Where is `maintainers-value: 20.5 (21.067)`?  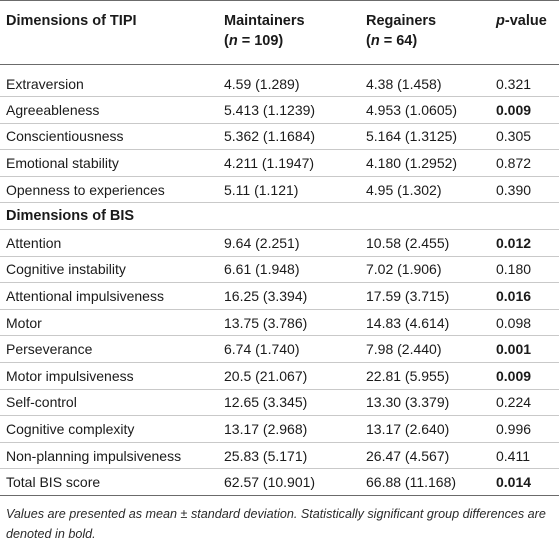
maintainers-value: 20.5 (21.067) is located at coordinates (266, 375).